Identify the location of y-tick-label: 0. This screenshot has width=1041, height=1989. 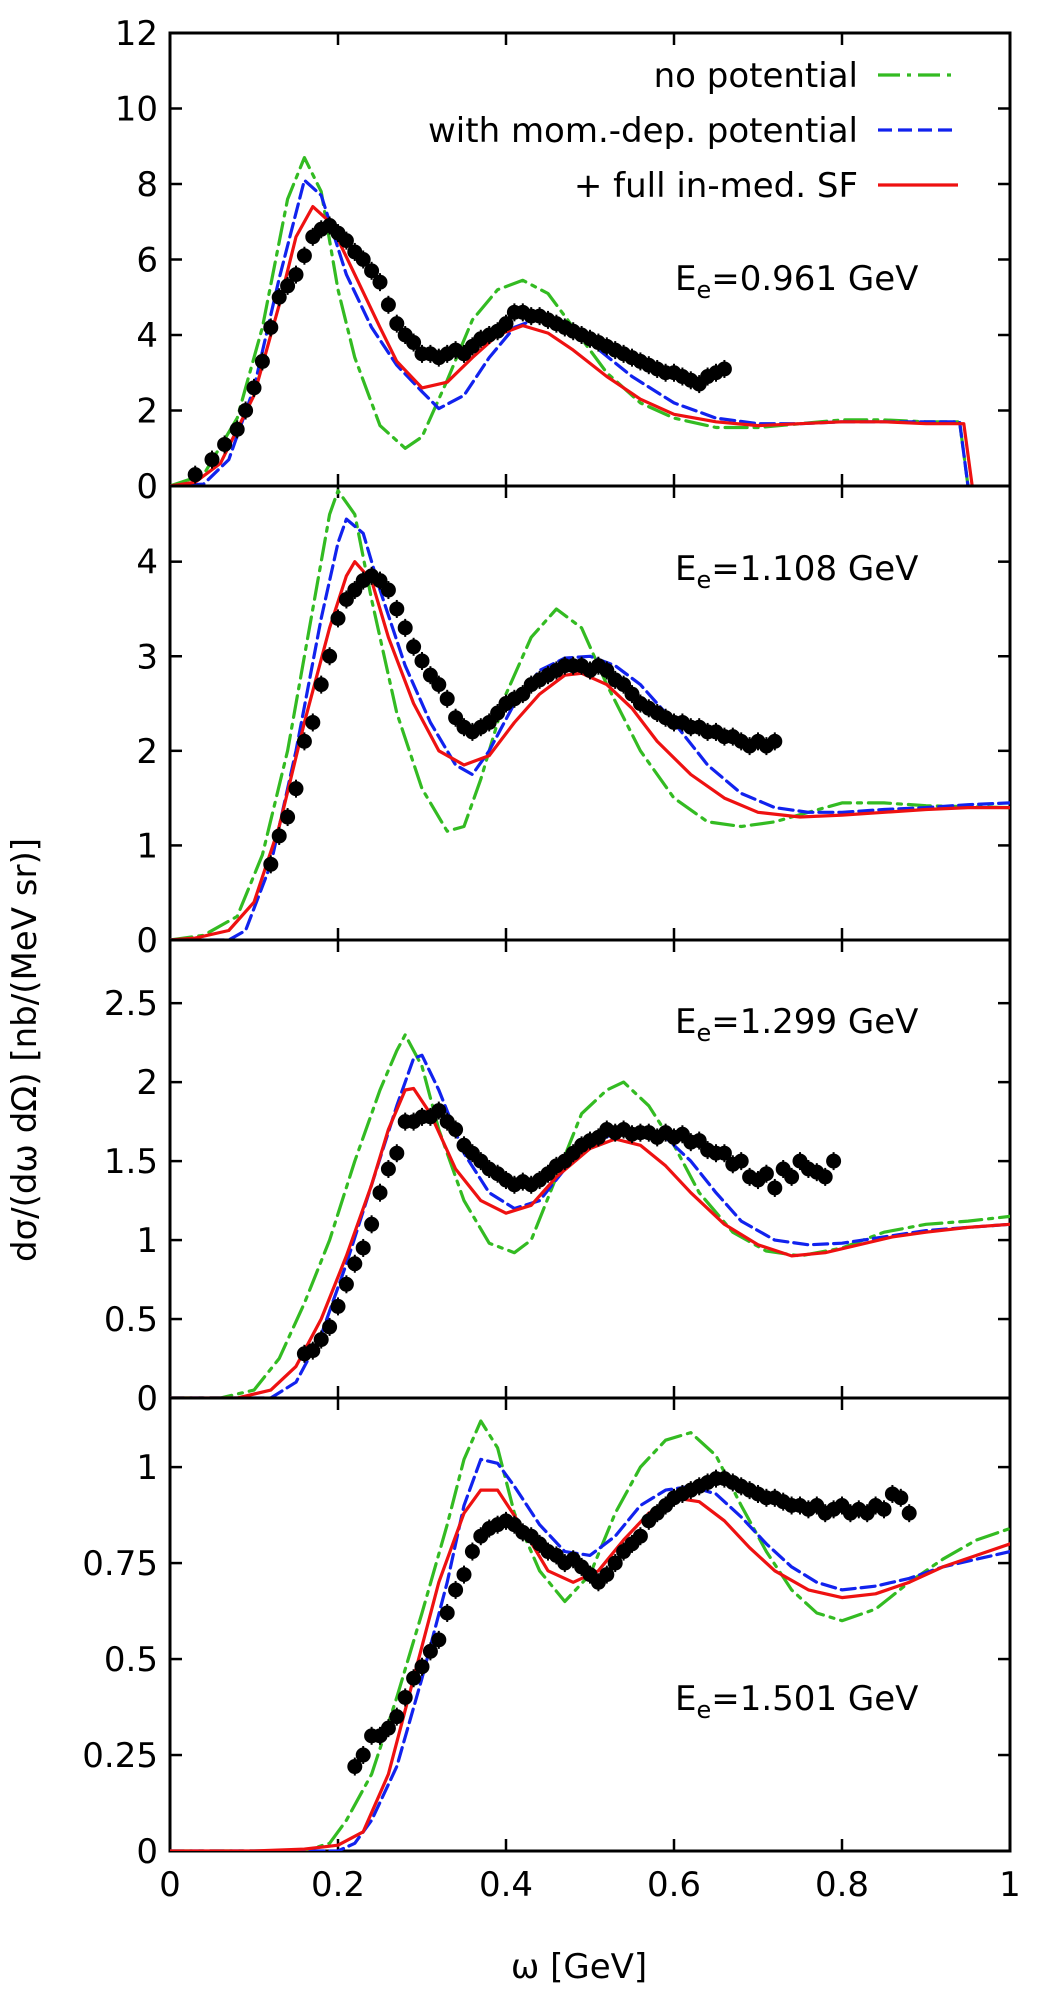
(147, 487).